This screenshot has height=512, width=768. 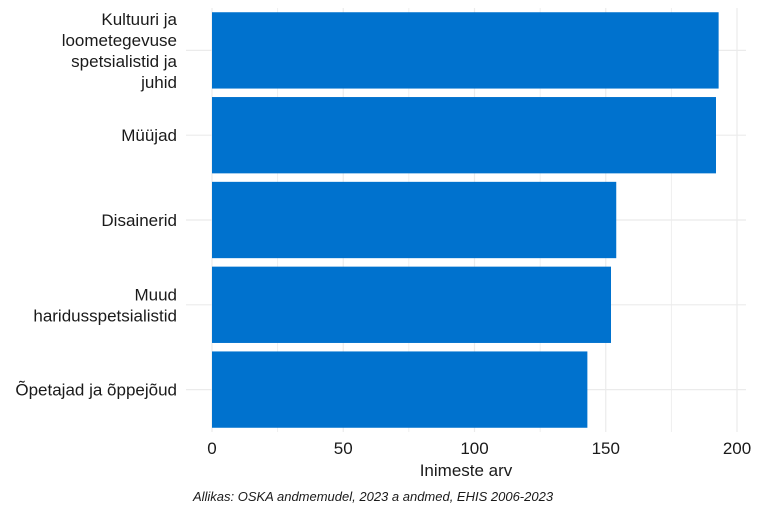 I want to click on x-axis-title: Inimeste arv, so click(x=466, y=470).